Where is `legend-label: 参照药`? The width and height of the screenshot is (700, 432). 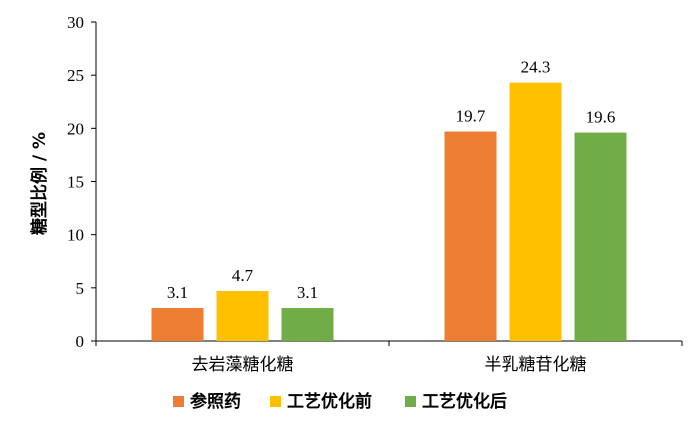
legend-label: 参照药 is located at coordinates (215, 401).